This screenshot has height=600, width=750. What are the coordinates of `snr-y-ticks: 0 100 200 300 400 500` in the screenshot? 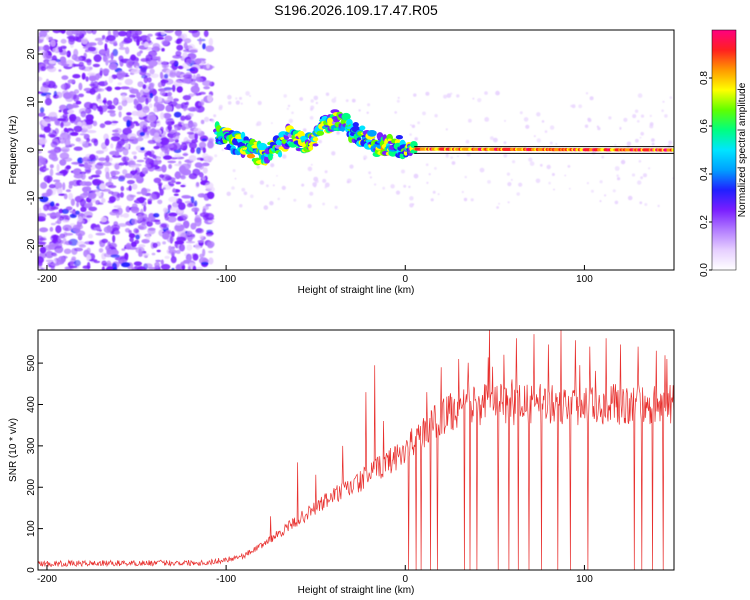 It's located at (34, 463).